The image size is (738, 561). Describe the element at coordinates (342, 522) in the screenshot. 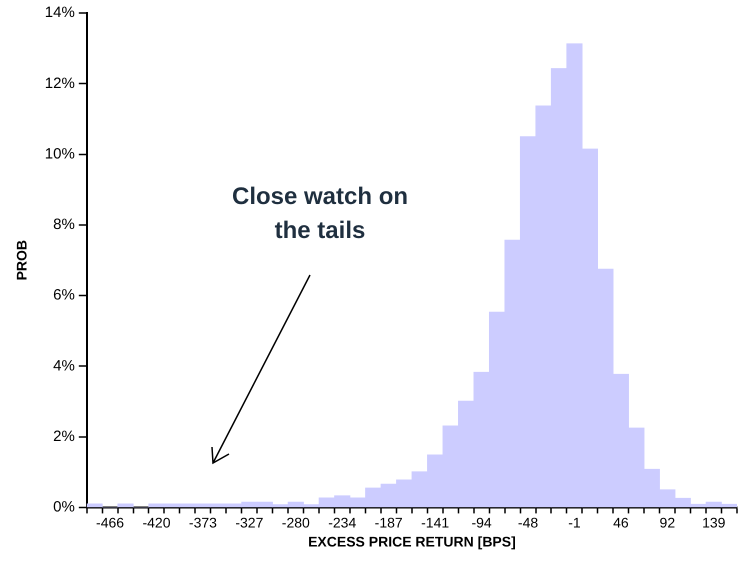

I see `x-tick-label: -234` at that location.